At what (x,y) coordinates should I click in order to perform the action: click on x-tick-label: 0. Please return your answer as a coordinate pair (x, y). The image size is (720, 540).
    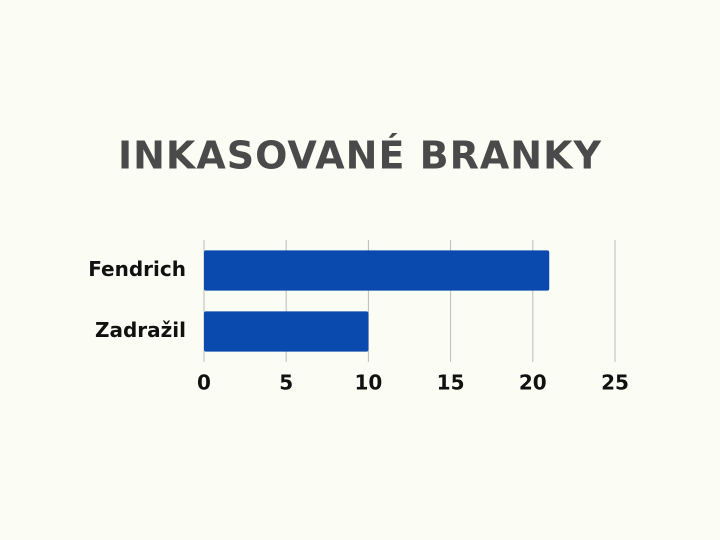
    Looking at the image, I should click on (204, 383).